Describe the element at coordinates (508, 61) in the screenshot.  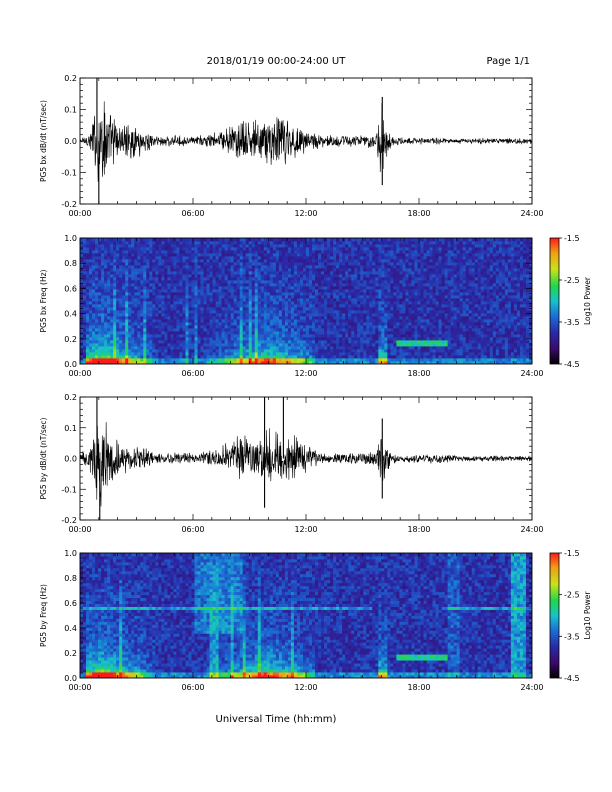
I see `header-page-number: Page 1/1` at that location.